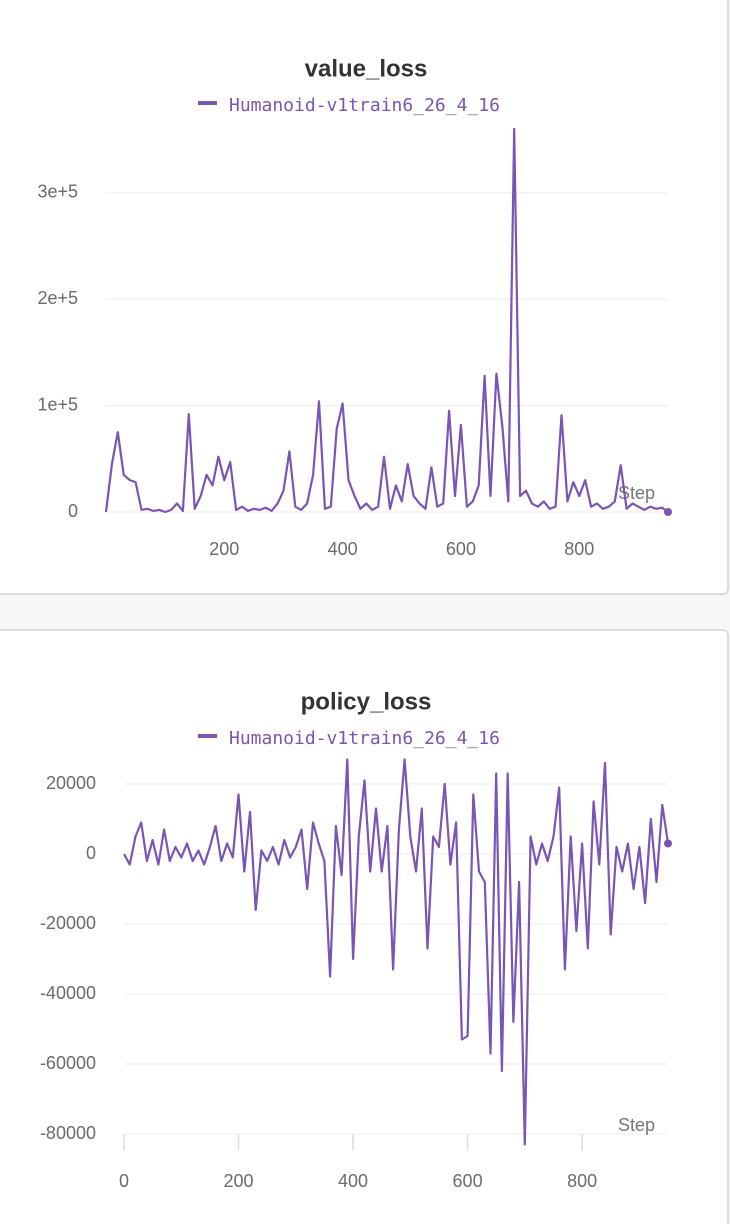 This screenshot has height=1224, width=730. What do you see at coordinates (366, 68) in the screenshot?
I see `chart-title: value_loss` at bounding box center [366, 68].